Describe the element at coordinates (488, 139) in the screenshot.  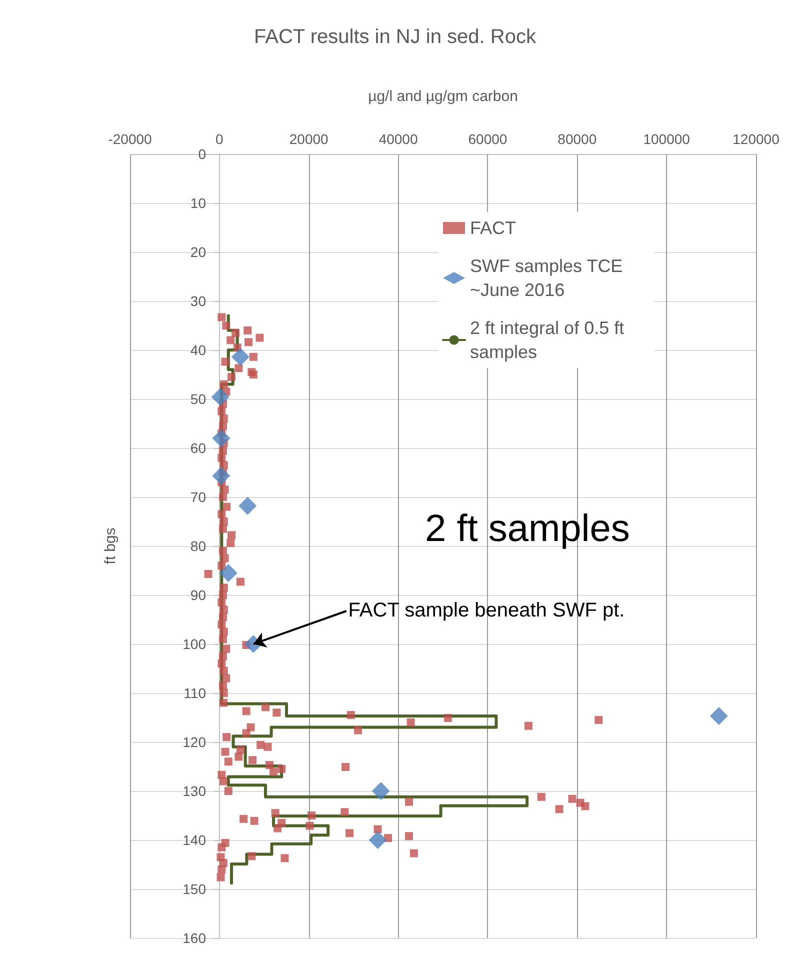
I see `x-tick-label: 60000` at that location.